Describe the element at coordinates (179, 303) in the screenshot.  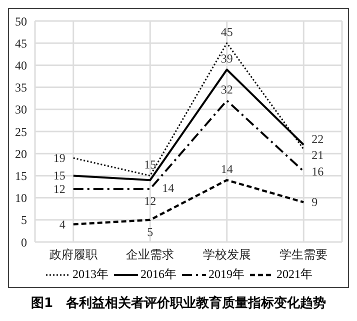
I see `text: 图1 各利益相关者评价职业教育质量指标变化趋势` at that location.